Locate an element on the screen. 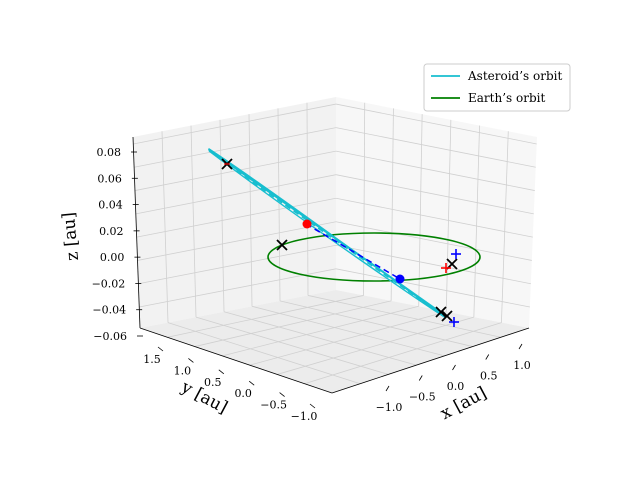 This screenshot has height=480, width=640. legend-label-asteroid: Asteroid’s orbit is located at coordinates (514, 76).